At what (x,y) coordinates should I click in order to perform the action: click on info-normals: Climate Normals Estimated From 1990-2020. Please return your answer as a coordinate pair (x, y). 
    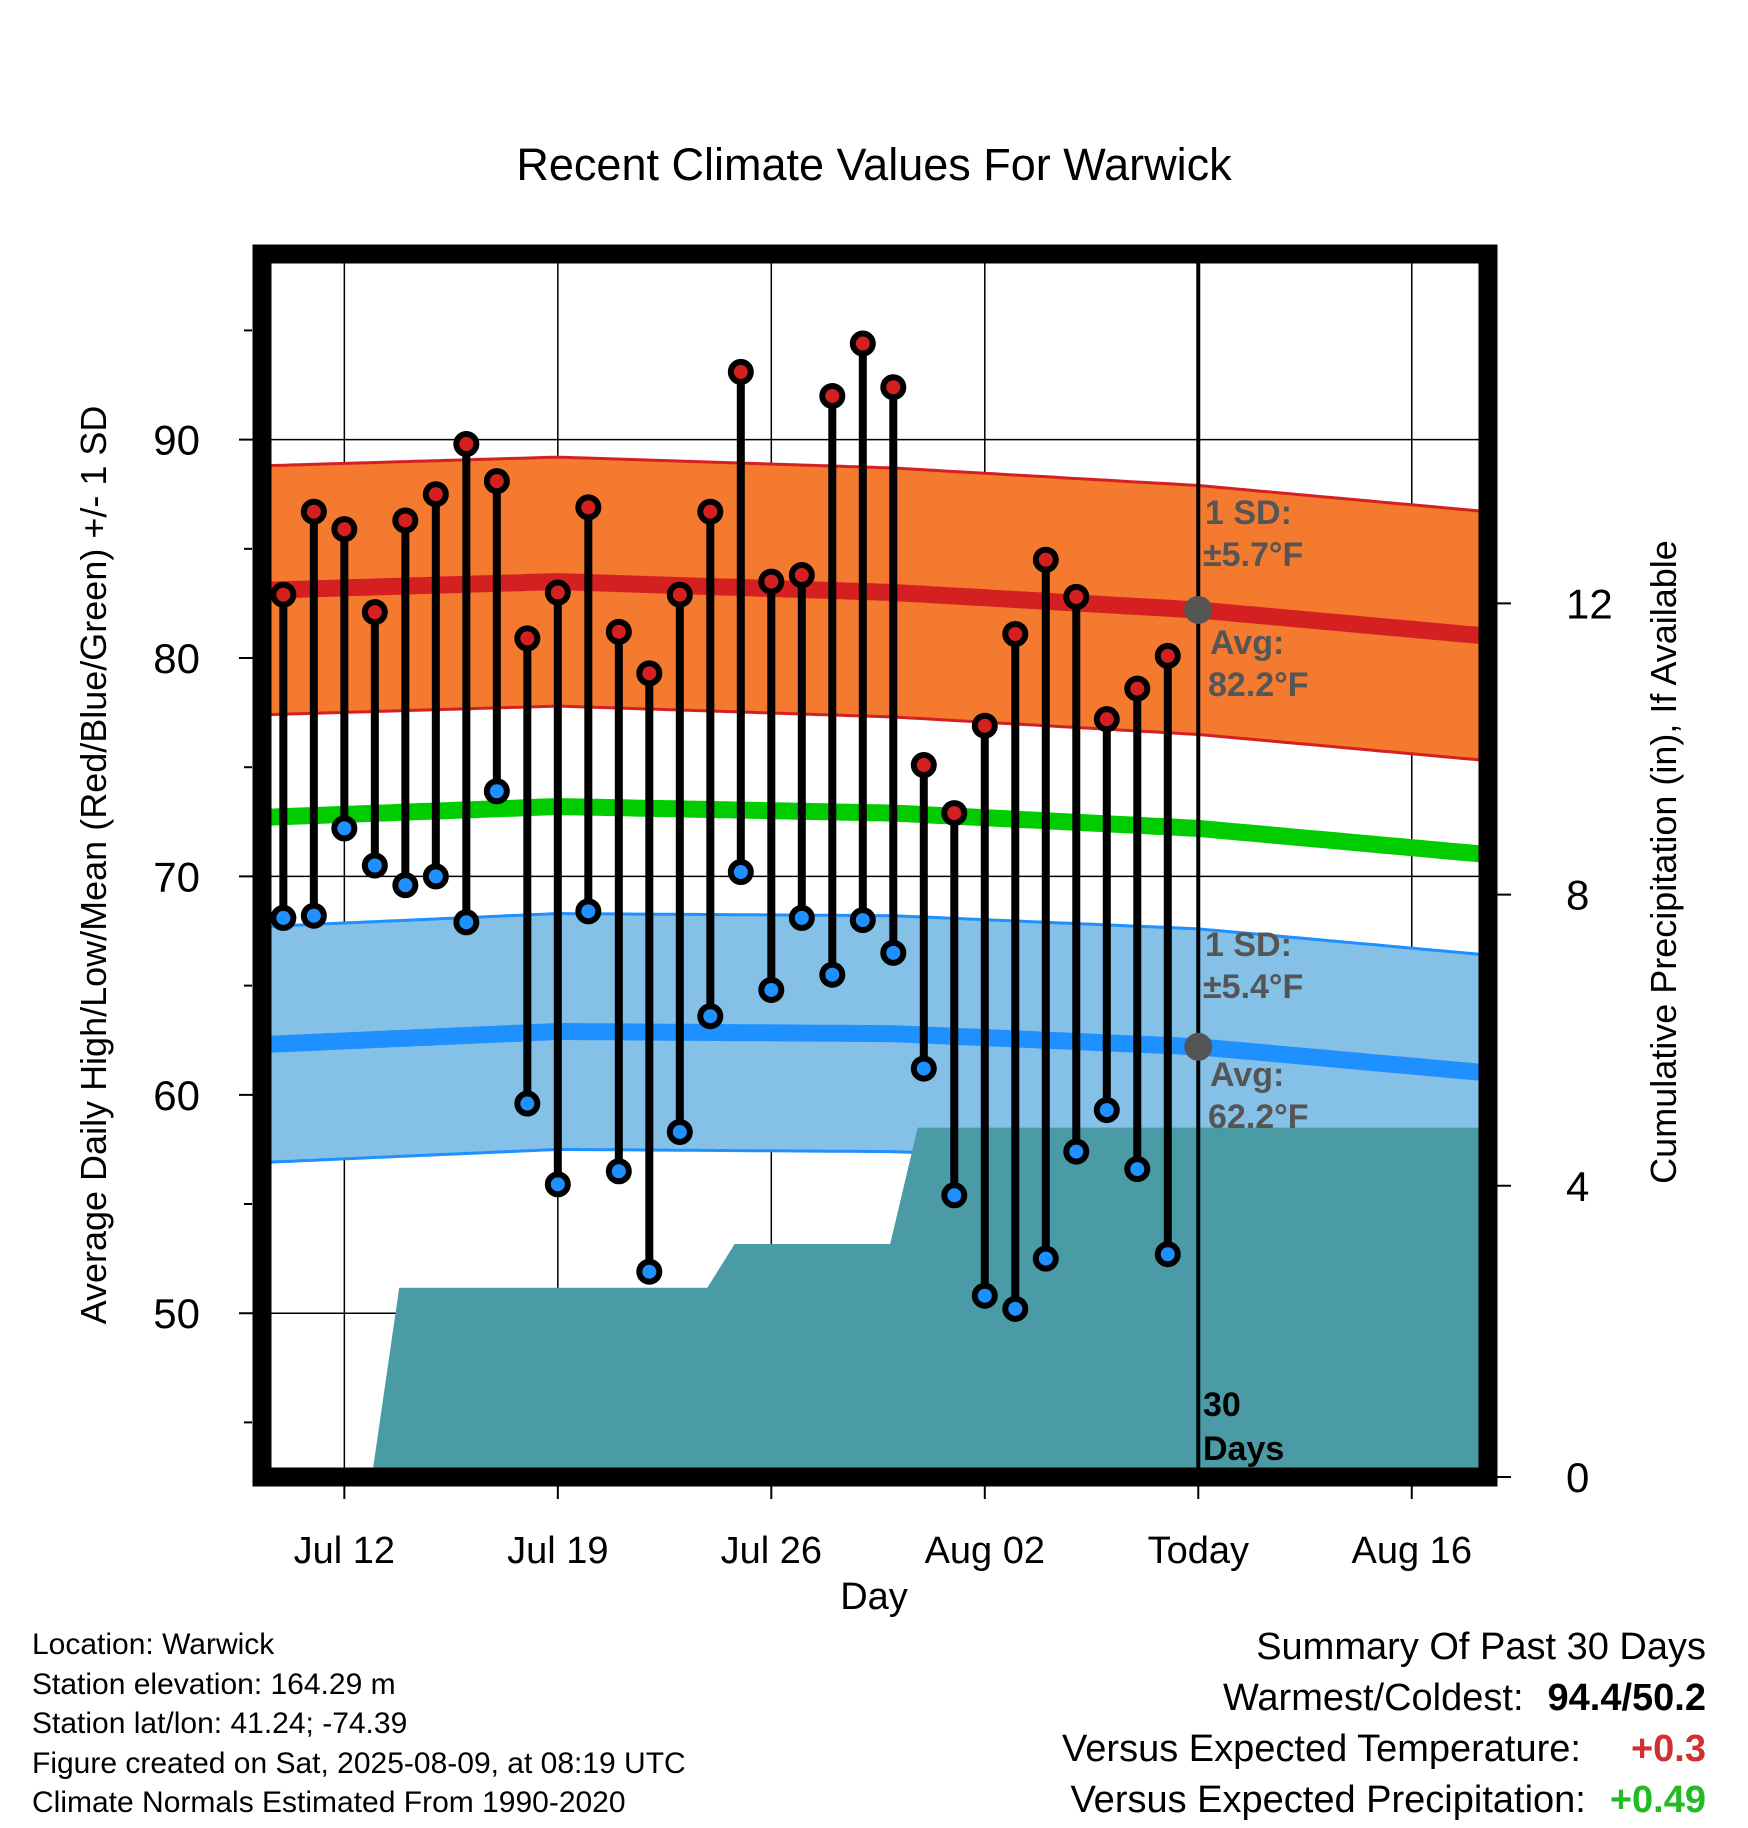
    Looking at the image, I should click on (329, 1802).